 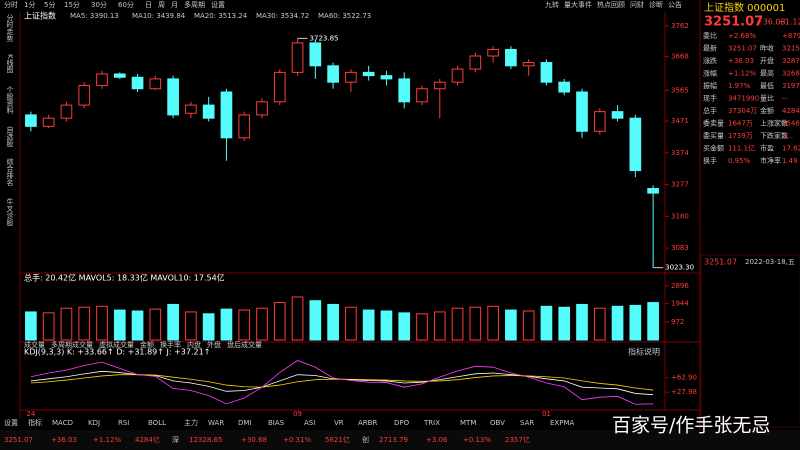 What do you see at coordinates (94, 16) in the screenshot?
I see `ma-label: MA5: 3390.13` at bounding box center [94, 16].